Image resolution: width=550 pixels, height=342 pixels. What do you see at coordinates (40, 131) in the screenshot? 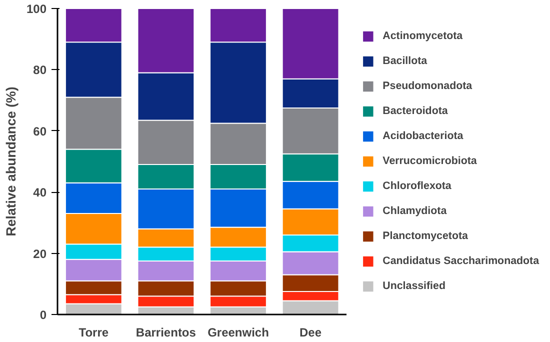
I see `y-tick-label: 60` at bounding box center [40, 131].